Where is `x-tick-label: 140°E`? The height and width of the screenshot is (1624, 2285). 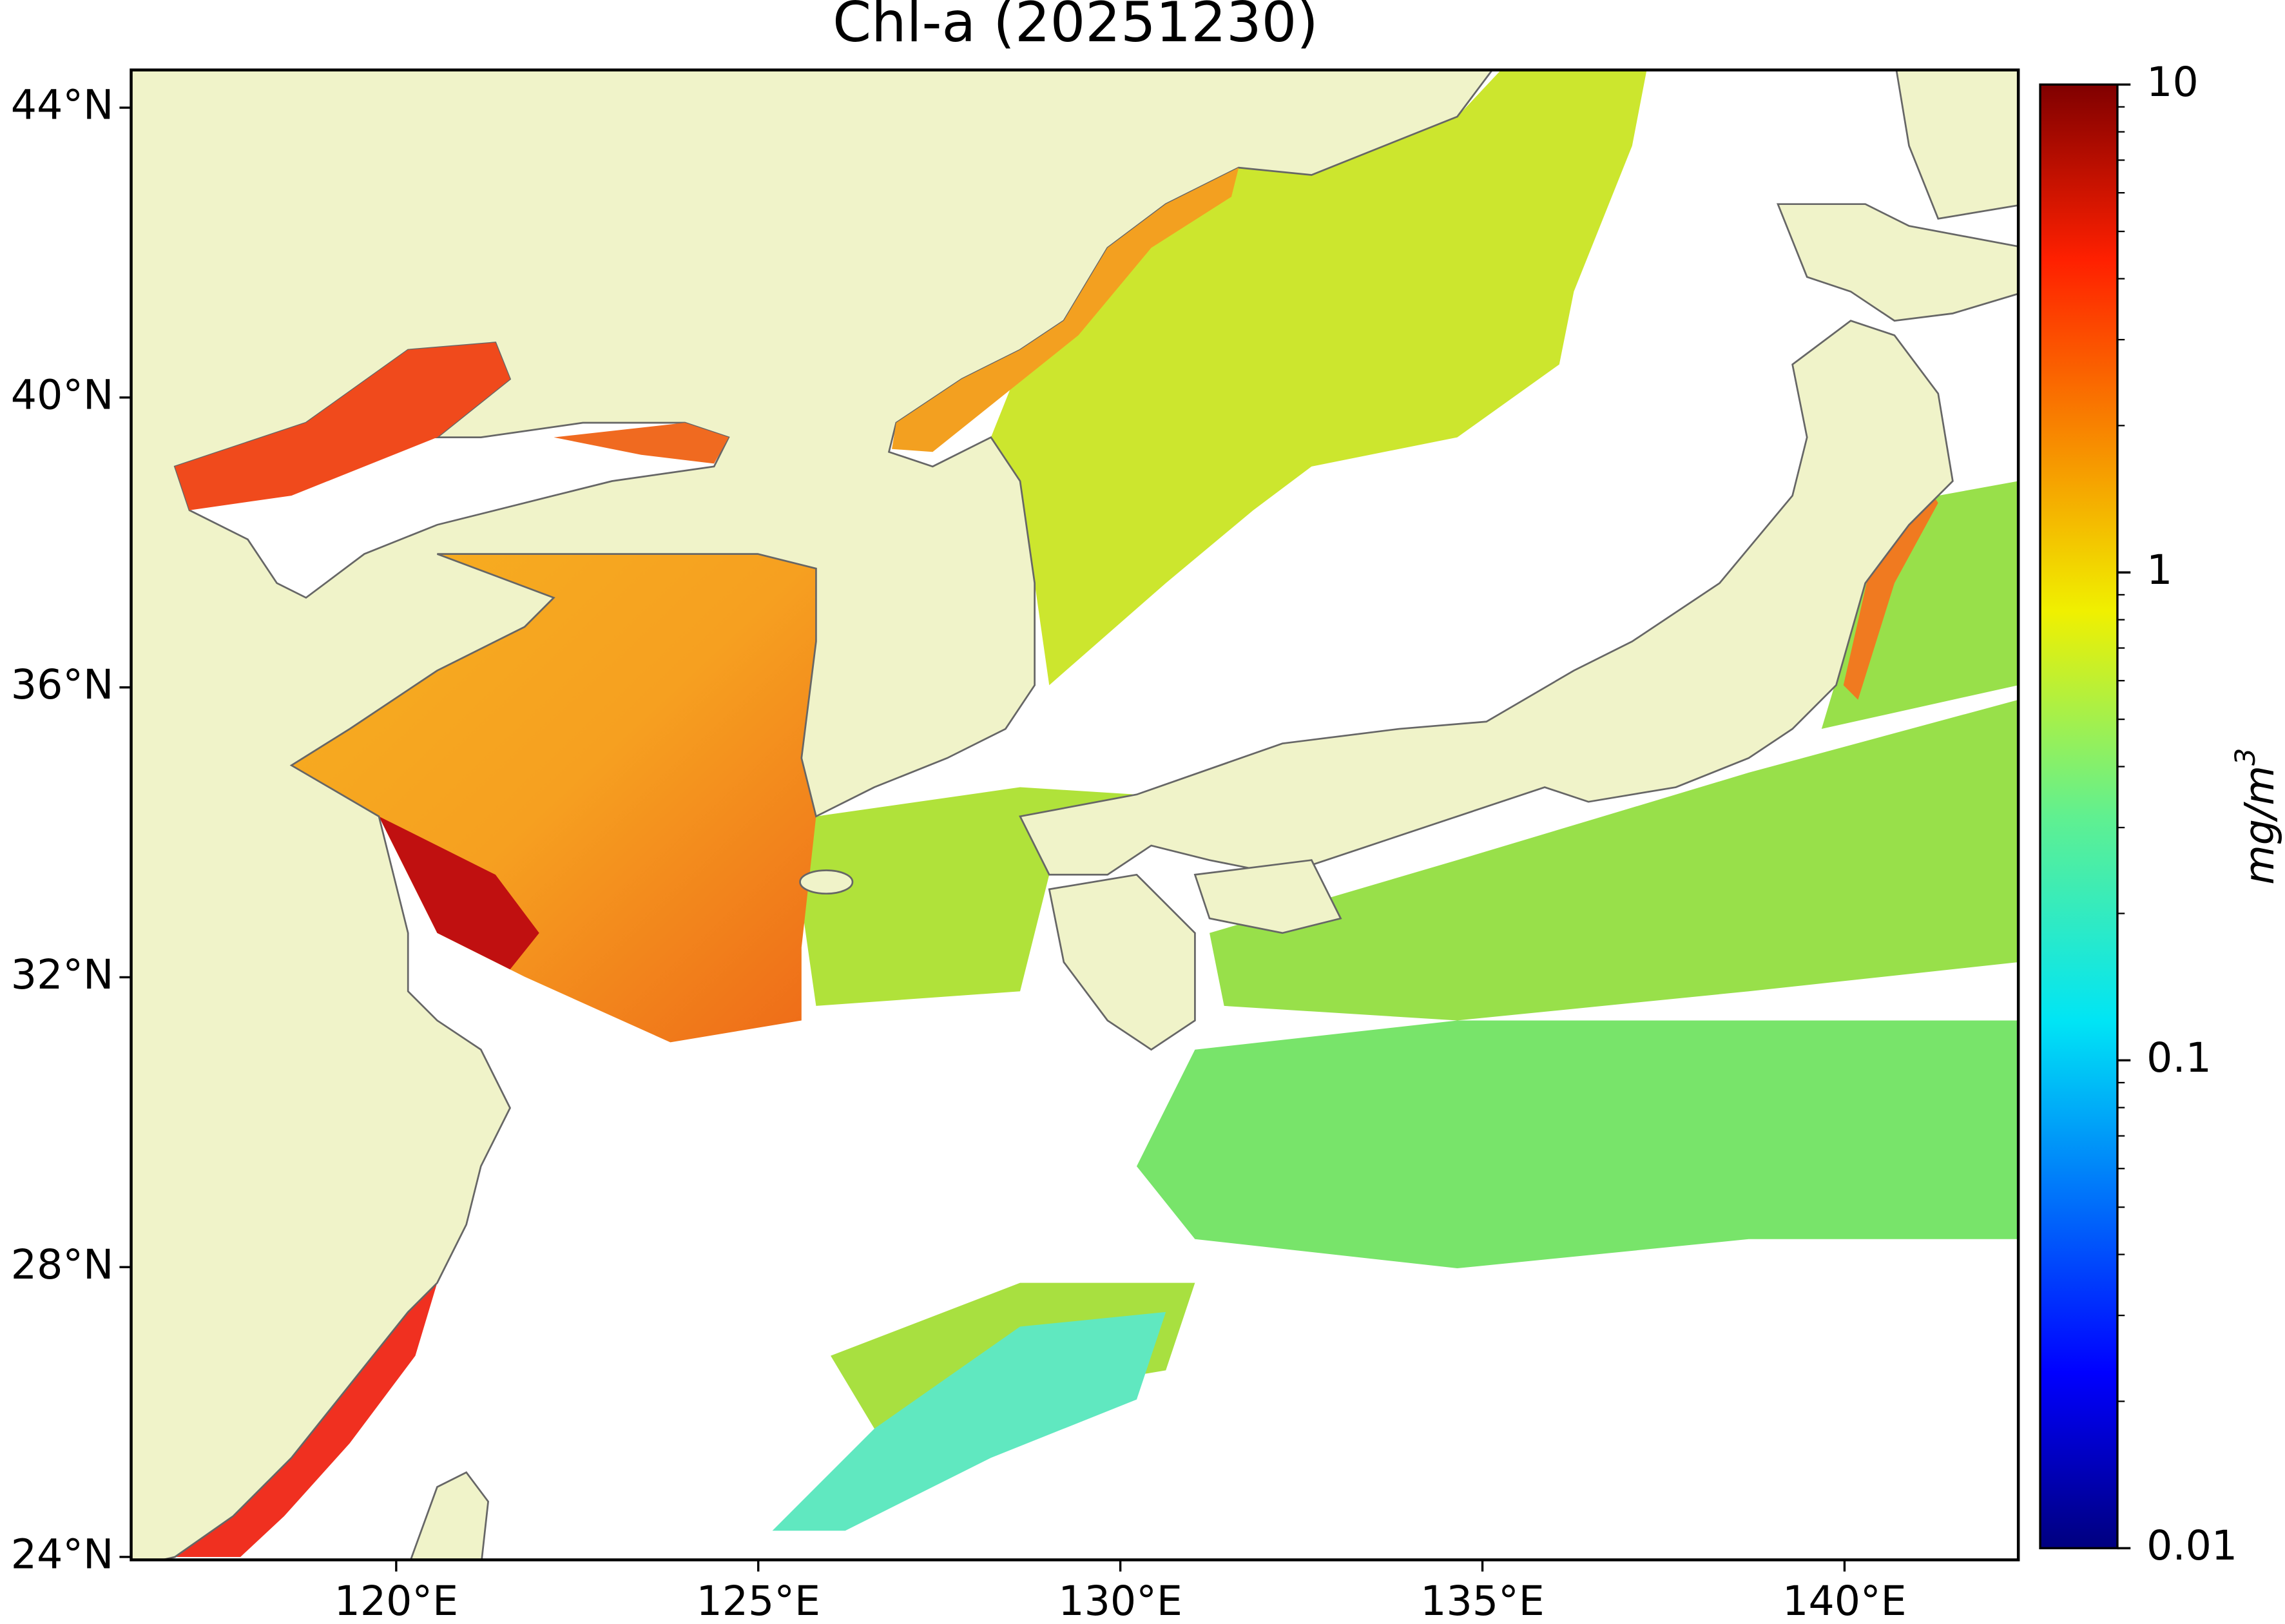
x-tick-label: 140°E is located at coordinates (1844, 1600).